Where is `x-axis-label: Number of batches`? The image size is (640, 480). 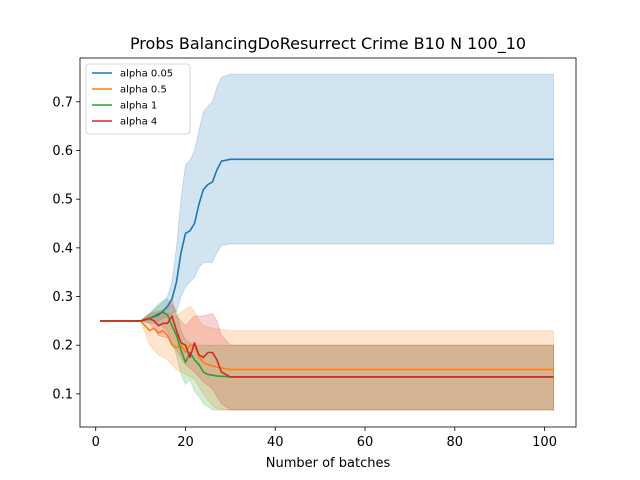
x-axis-label: Number of batches is located at coordinates (328, 463).